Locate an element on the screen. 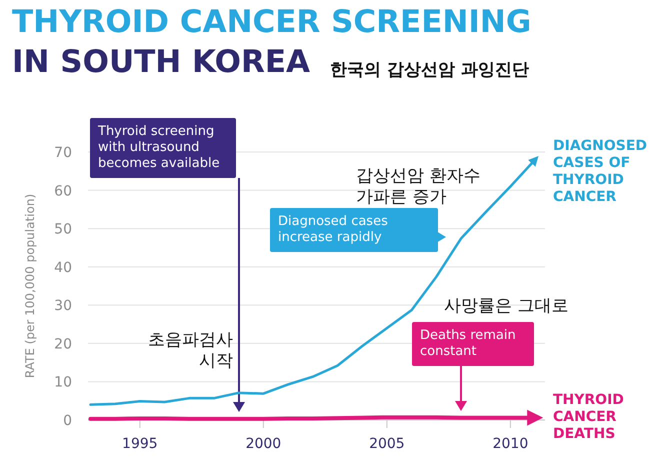  chart-subtitle: IN SOUTH KOREA is located at coordinates (161, 62).